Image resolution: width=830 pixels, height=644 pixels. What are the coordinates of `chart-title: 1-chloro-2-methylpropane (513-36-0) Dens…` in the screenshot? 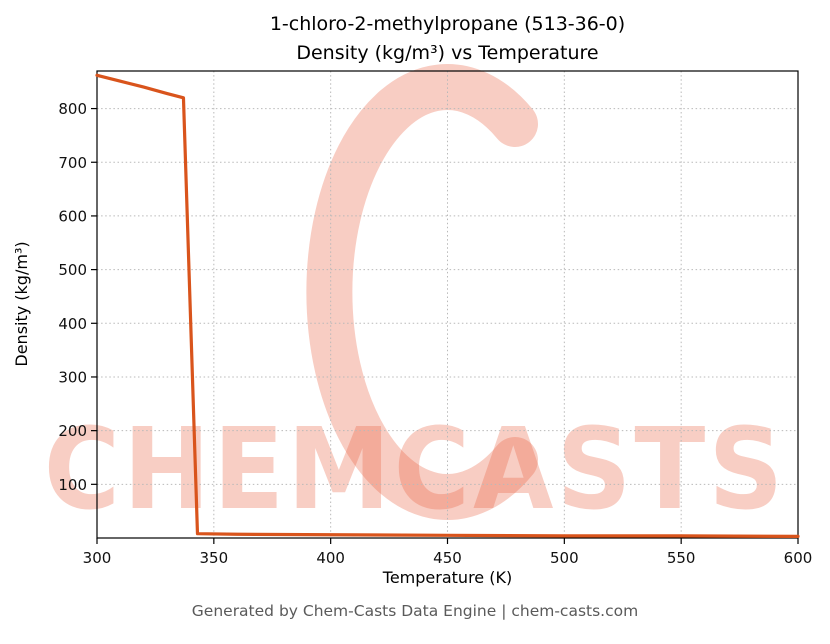 It's located at (447, 38).